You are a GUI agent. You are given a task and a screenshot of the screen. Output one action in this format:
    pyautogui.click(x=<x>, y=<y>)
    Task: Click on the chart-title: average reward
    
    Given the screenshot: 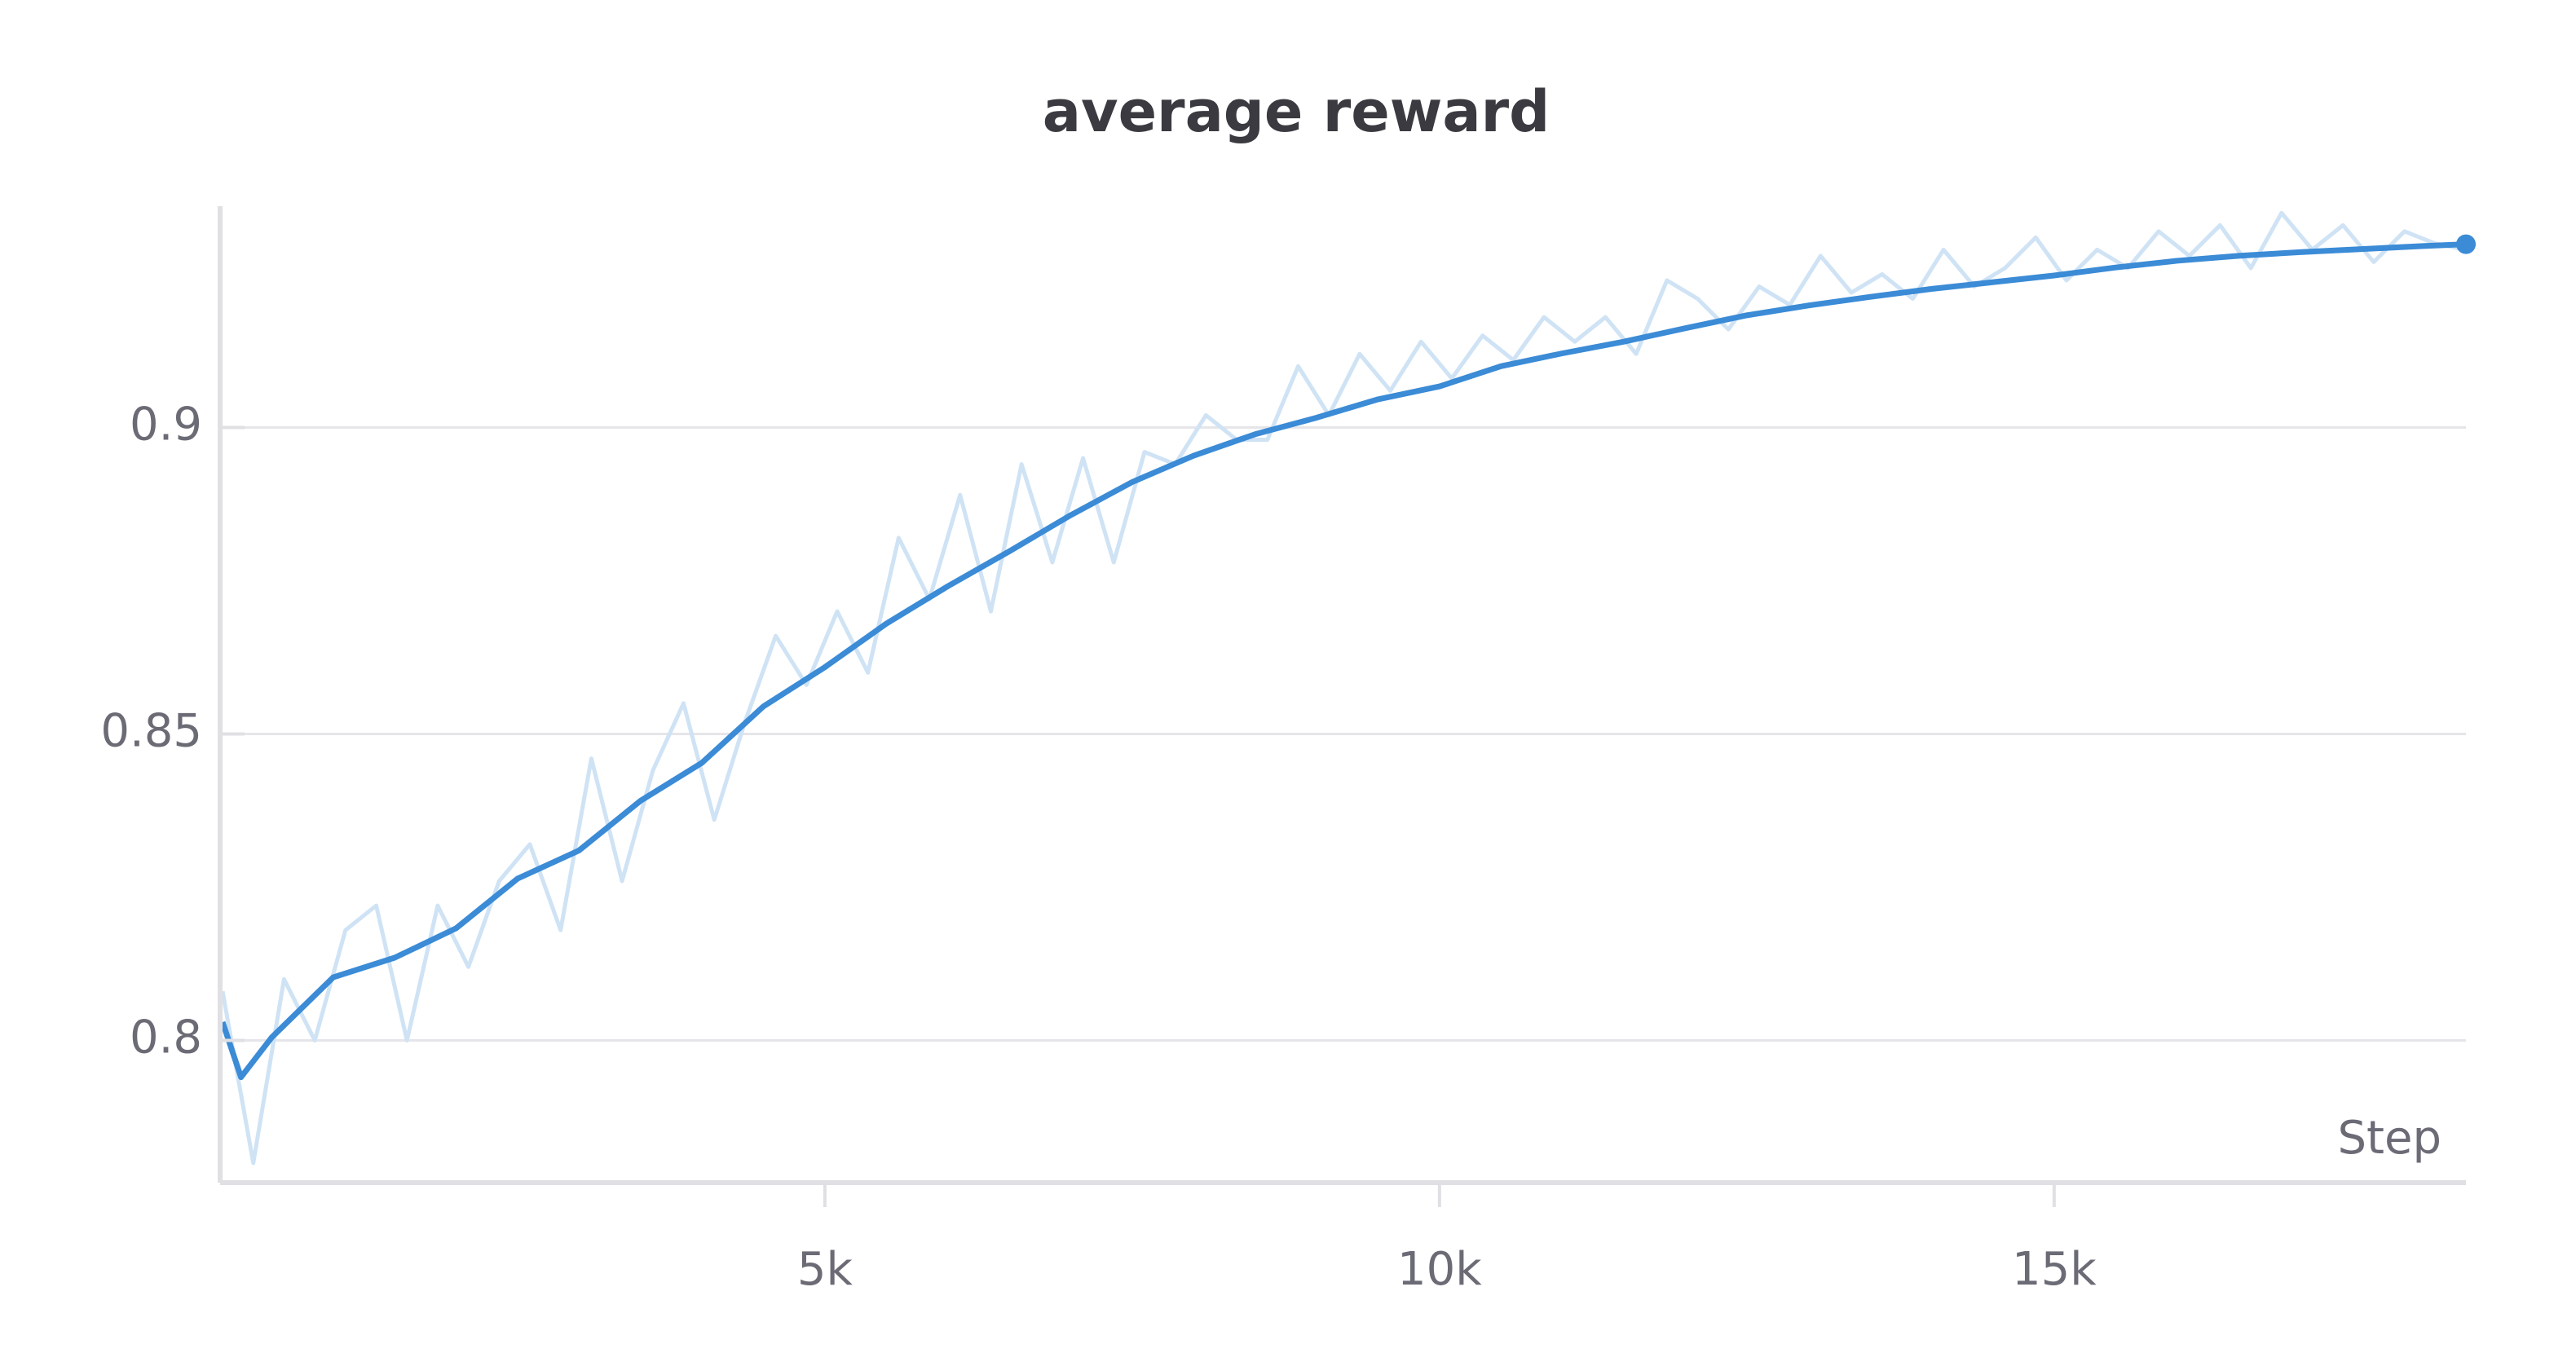 What is the action you would take?
    pyautogui.click(x=1296, y=111)
    